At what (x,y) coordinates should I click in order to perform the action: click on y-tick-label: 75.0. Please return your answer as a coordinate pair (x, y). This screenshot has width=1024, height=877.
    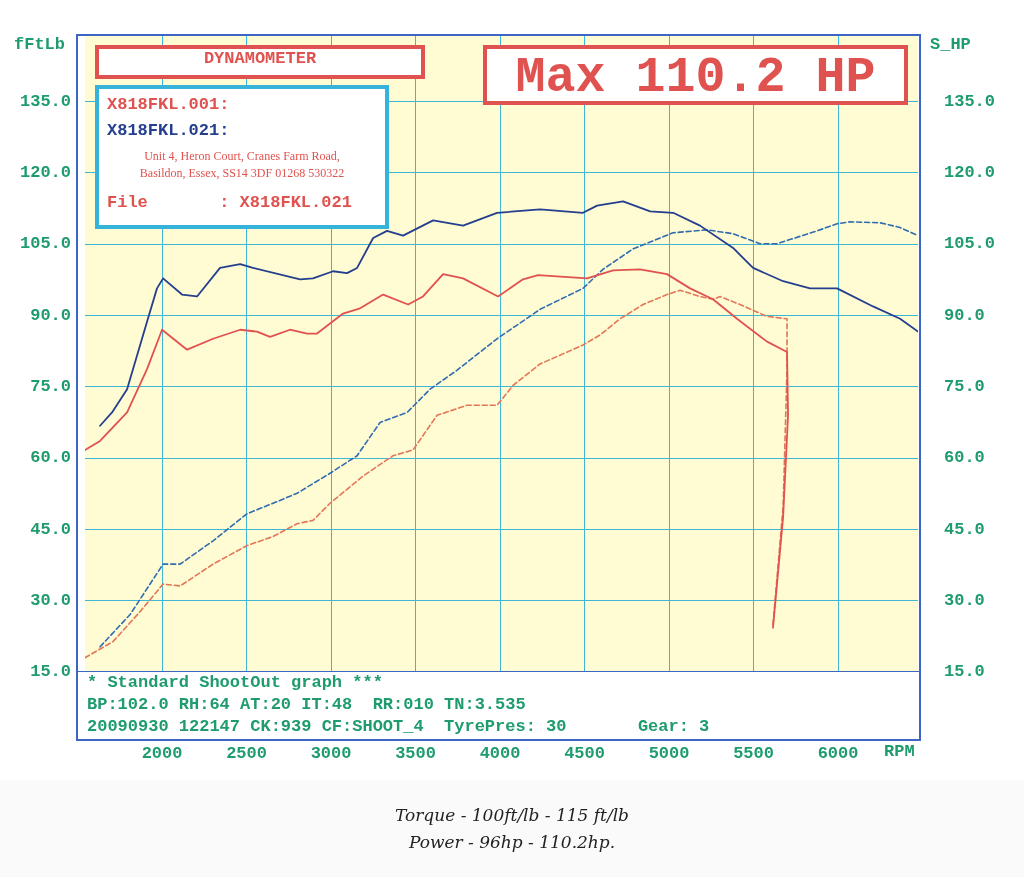
    Looking at the image, I should click on (50, 387).